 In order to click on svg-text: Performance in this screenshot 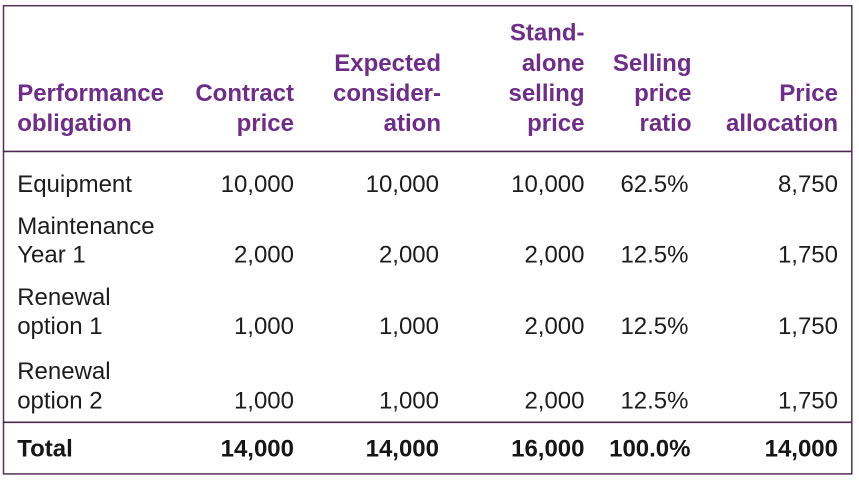, I will do `click(90, 93)`.